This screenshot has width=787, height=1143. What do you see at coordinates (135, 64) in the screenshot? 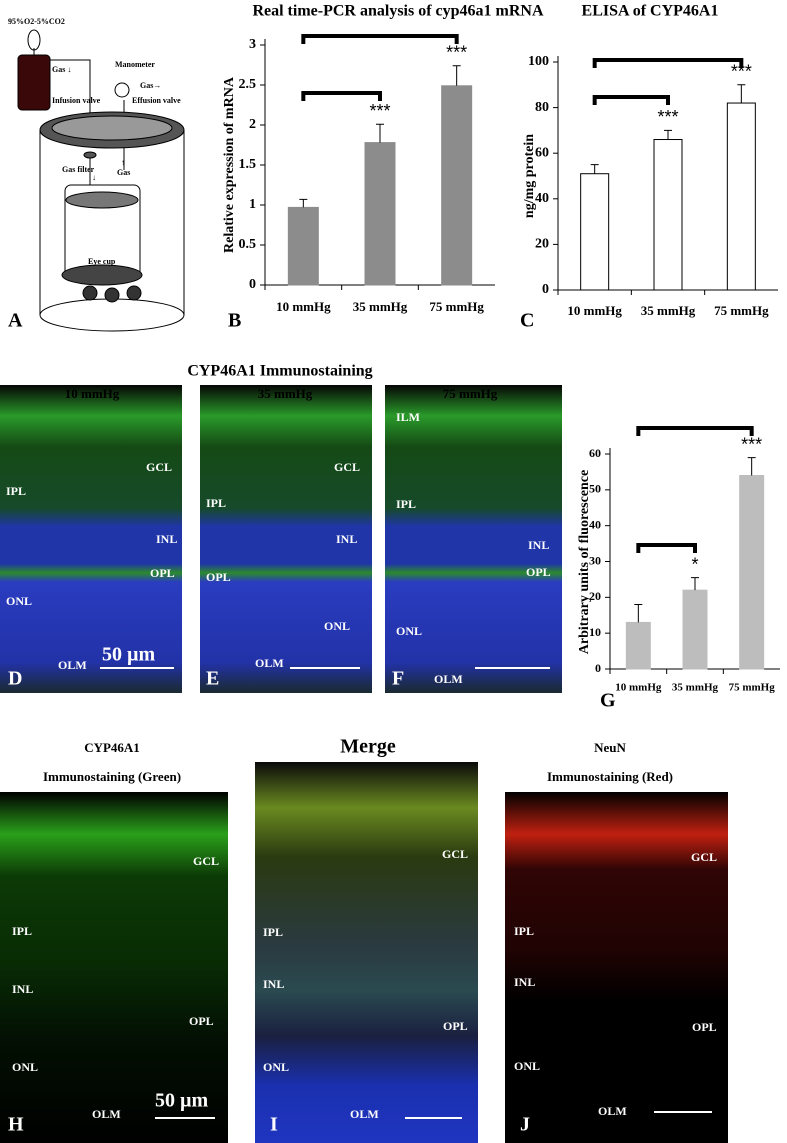
I see `diagram-label: Manometer` at bounding box center [135, 64].